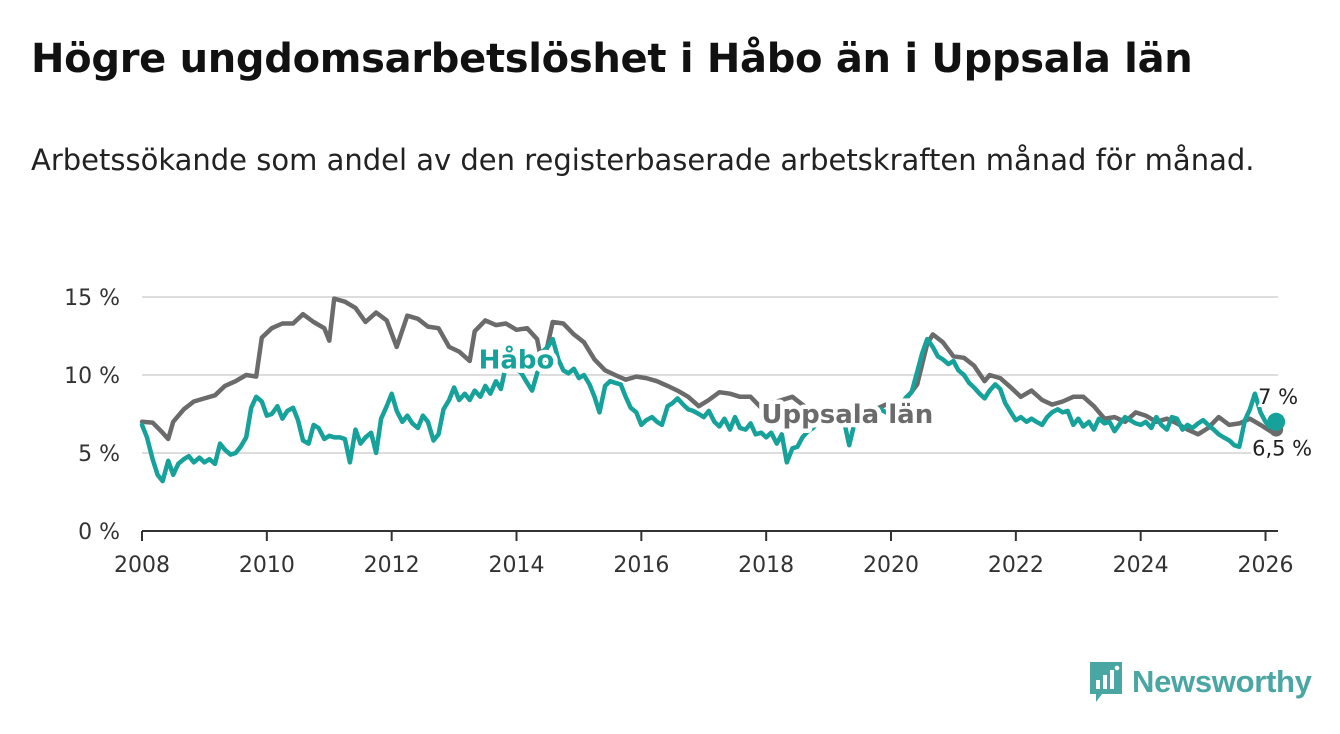 The width and height of the screenshot is (1340, 734). What do you see at coordinates (766, 565) in the screenshot?
I see `x-tick-label: 2018` at bounding box center [766, 565].